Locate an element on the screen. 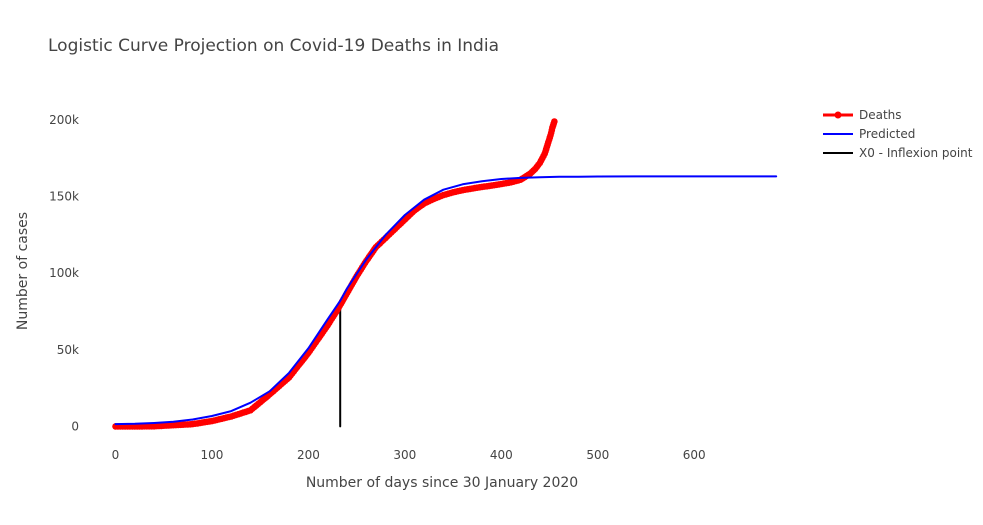 This screenshot has height=525, width=983. legend-item-x0-inflexion-point: X0 - Inflexion point is located at coordinates (898, 153).